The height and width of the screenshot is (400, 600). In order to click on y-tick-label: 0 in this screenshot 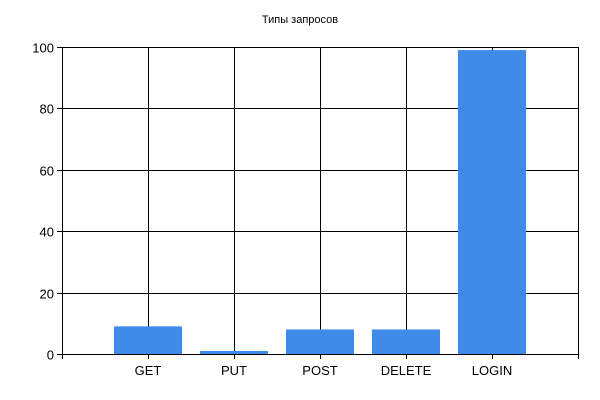, I will do `click(50, 355)`.